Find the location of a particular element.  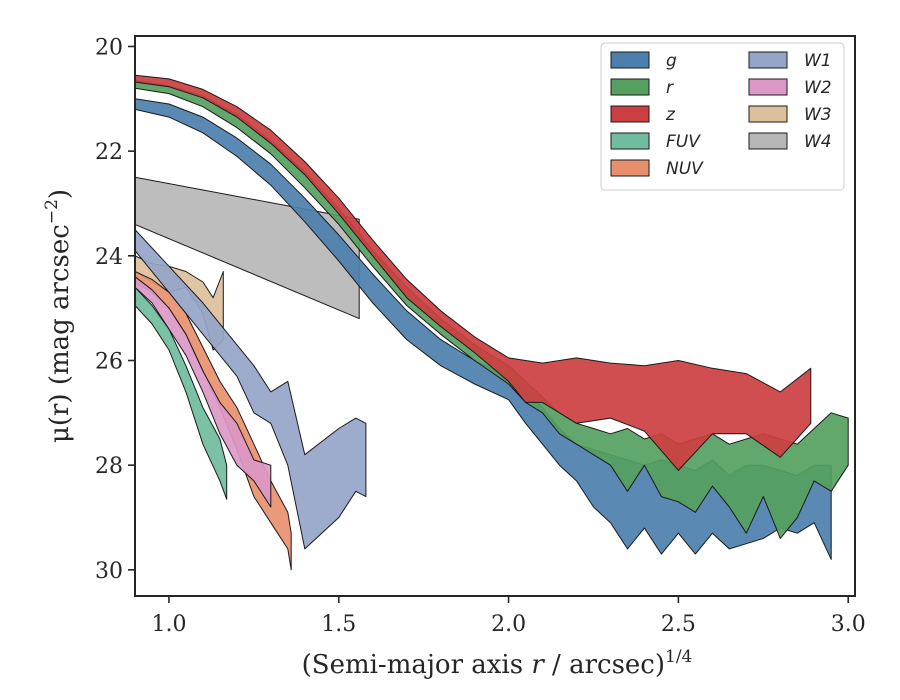

band-w2 is located at coordinates (203, 392).